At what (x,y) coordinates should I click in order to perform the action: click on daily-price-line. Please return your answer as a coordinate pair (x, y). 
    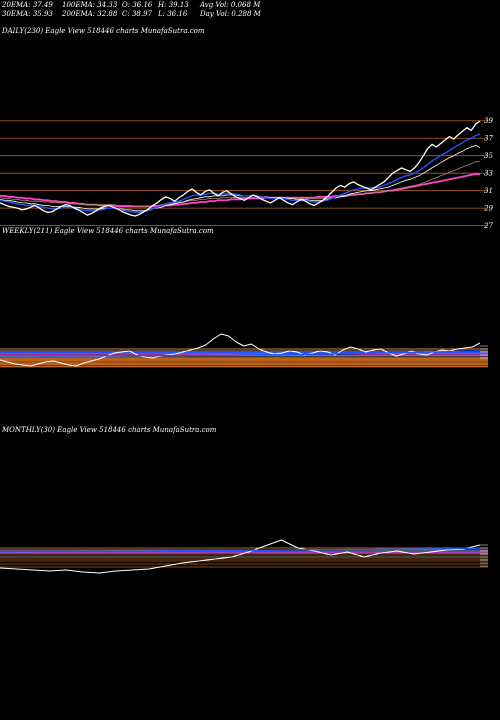
    Looking at the image, I should click on (240, 168).